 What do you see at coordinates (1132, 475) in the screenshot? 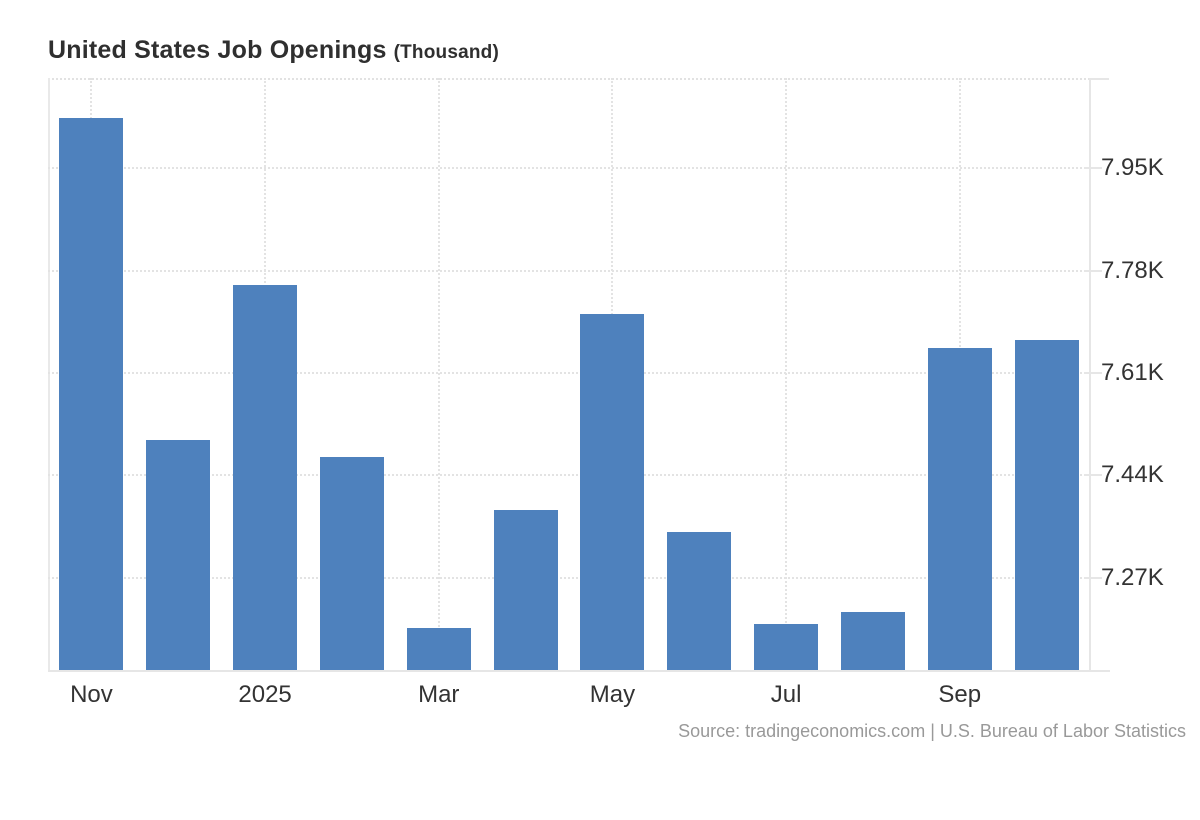
I see `y-axis-label: 7.44K` at bounding box center [1132, 475].